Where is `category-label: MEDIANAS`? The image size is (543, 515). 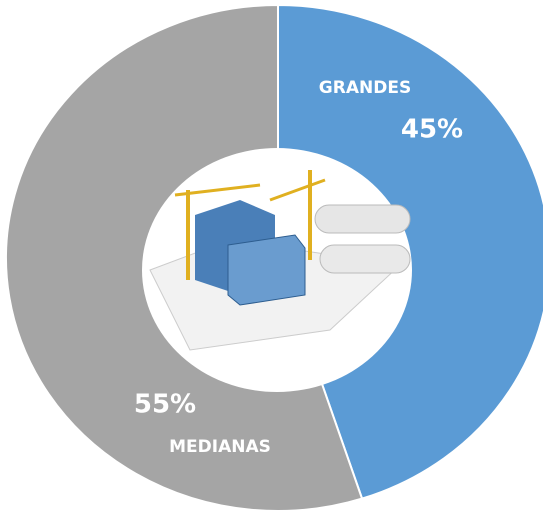
category-label: MEDIANAS is located at coordinates (220, 447).